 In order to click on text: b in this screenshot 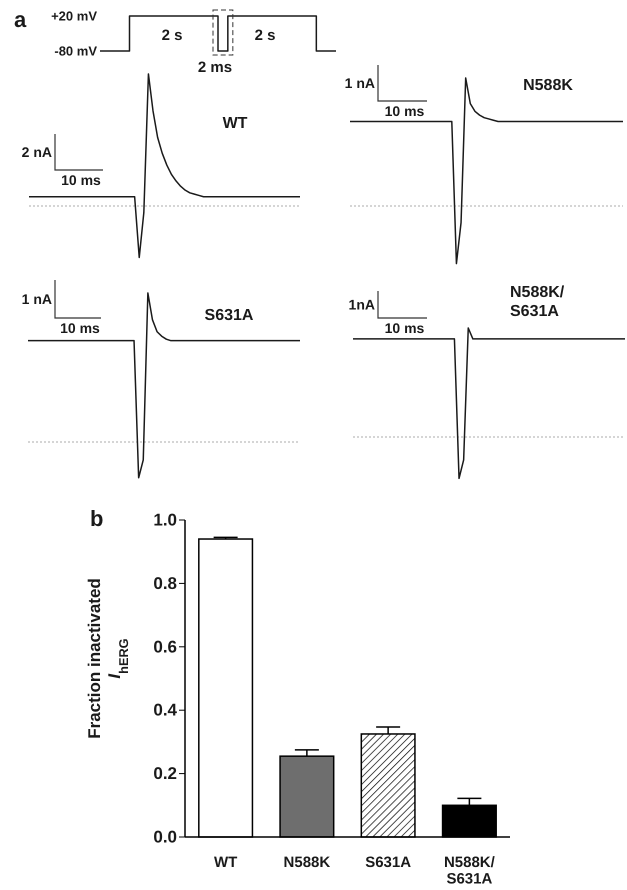, I will do `click(97, 518)`.